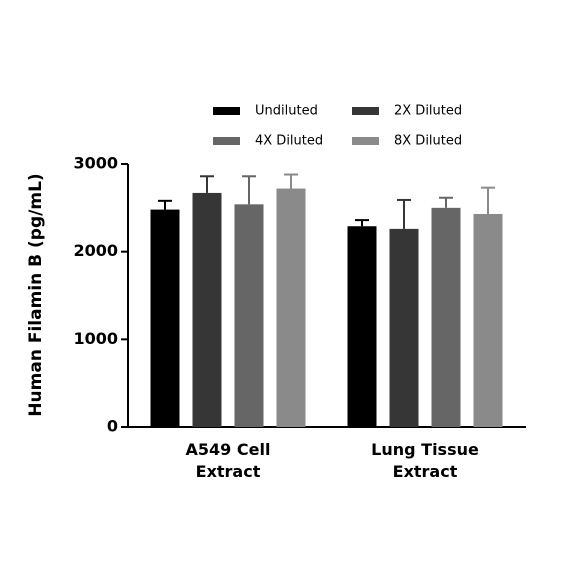  Describe the element at coordinates (95, 250) in the screenshot. I see `y-tick-label: 2000` at that location.